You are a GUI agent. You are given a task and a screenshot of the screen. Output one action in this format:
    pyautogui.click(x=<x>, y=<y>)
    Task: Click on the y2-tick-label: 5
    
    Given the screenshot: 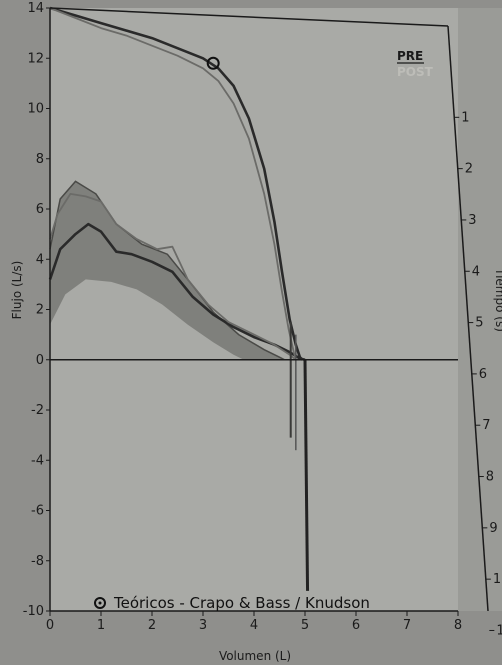 What is the action you would take?
    pyautogui.click(x=479, y=323)
    